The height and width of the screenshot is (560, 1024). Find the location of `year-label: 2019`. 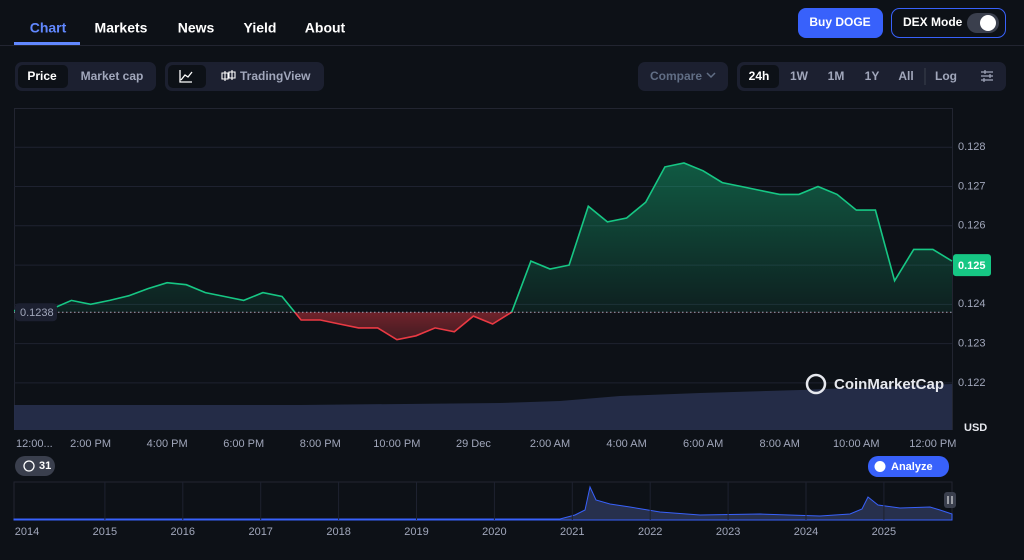

year-label: 2019 is located at coordinates (416, 532).